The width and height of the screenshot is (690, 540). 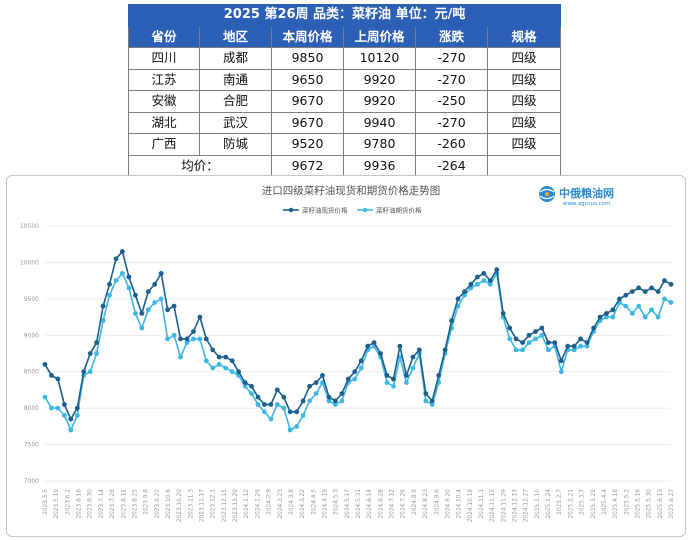 What do you see at coordinates (337, 502) in the screenshot?
I see `x-tick-label: 2024.5.3` at bounding box center [337, 502].